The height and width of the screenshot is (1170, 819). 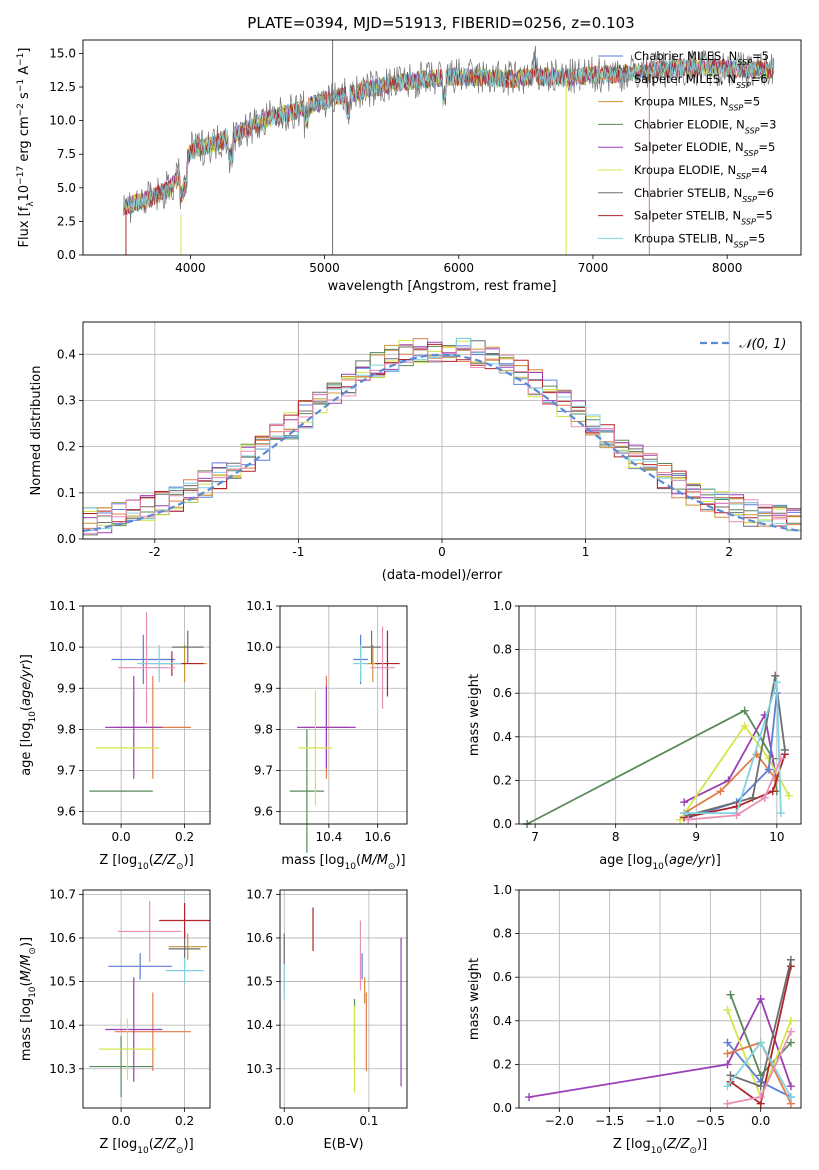 What do you see at coordinates (24, 50) in the screenshot?
I see `y-axis-label-part: ]` at bounding box center [24, 50].